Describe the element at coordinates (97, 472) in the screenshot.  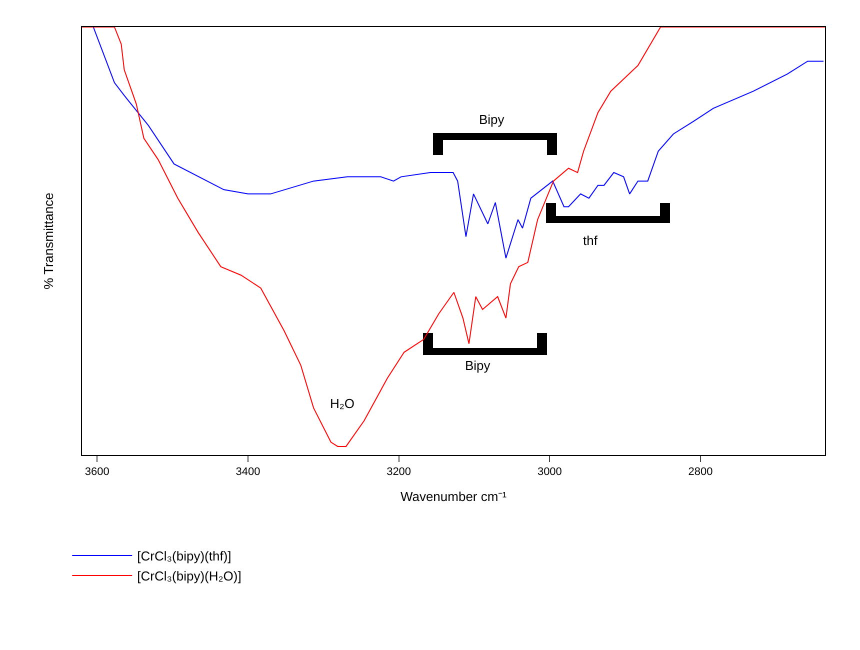
I see `x-tick-label: 3600` at that location.